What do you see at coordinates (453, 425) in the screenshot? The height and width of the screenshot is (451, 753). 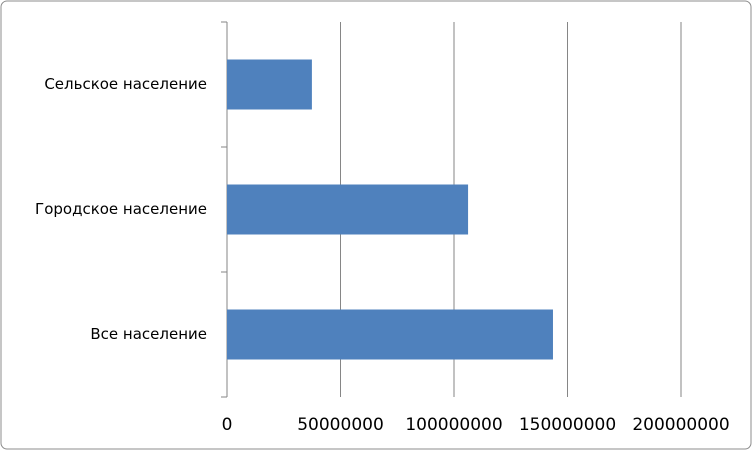 I see `x-tick-label: 100000000` at bounding box center [453, 425].